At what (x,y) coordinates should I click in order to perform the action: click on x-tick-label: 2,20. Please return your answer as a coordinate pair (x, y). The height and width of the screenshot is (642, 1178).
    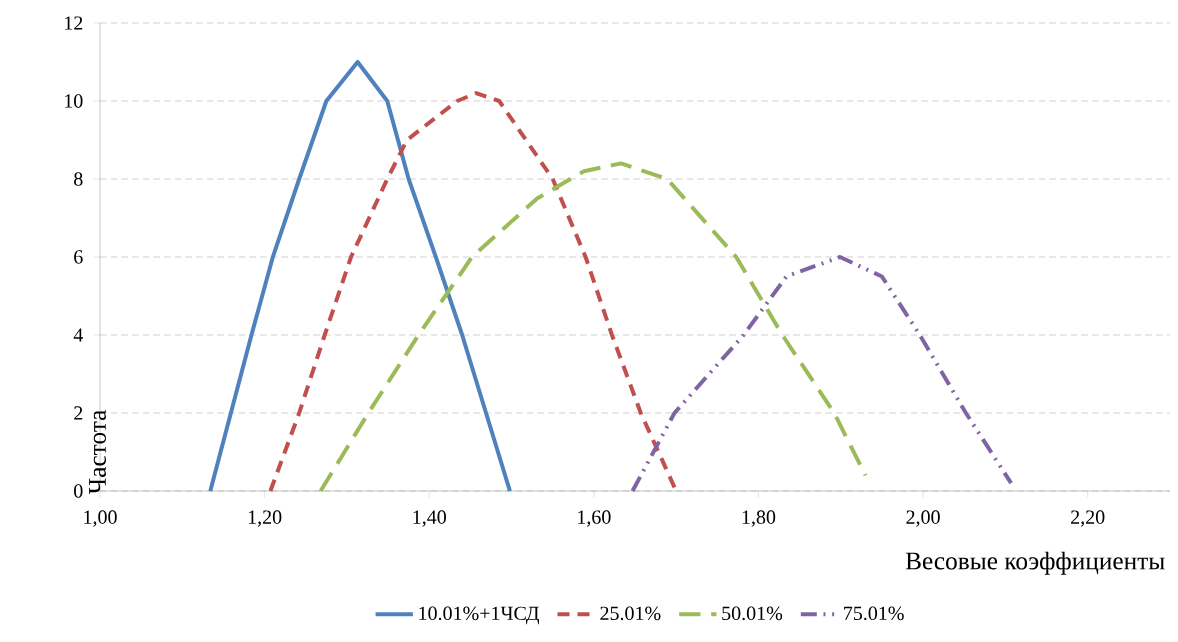
    Looking at the image, I should click on (1088, 518).